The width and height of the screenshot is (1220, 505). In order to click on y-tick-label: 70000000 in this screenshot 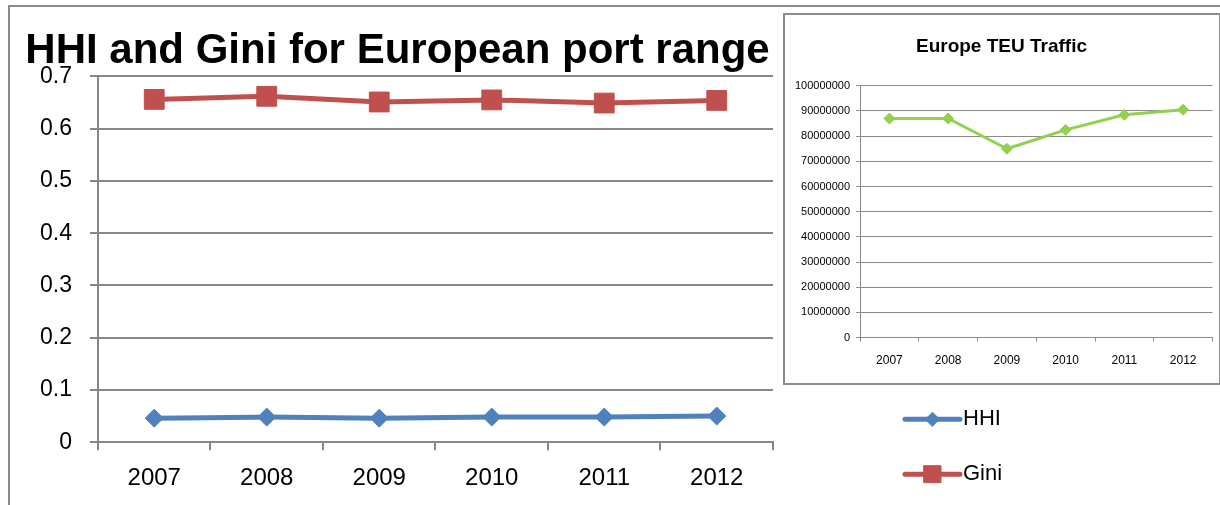, I will do `click(826, 160)`.